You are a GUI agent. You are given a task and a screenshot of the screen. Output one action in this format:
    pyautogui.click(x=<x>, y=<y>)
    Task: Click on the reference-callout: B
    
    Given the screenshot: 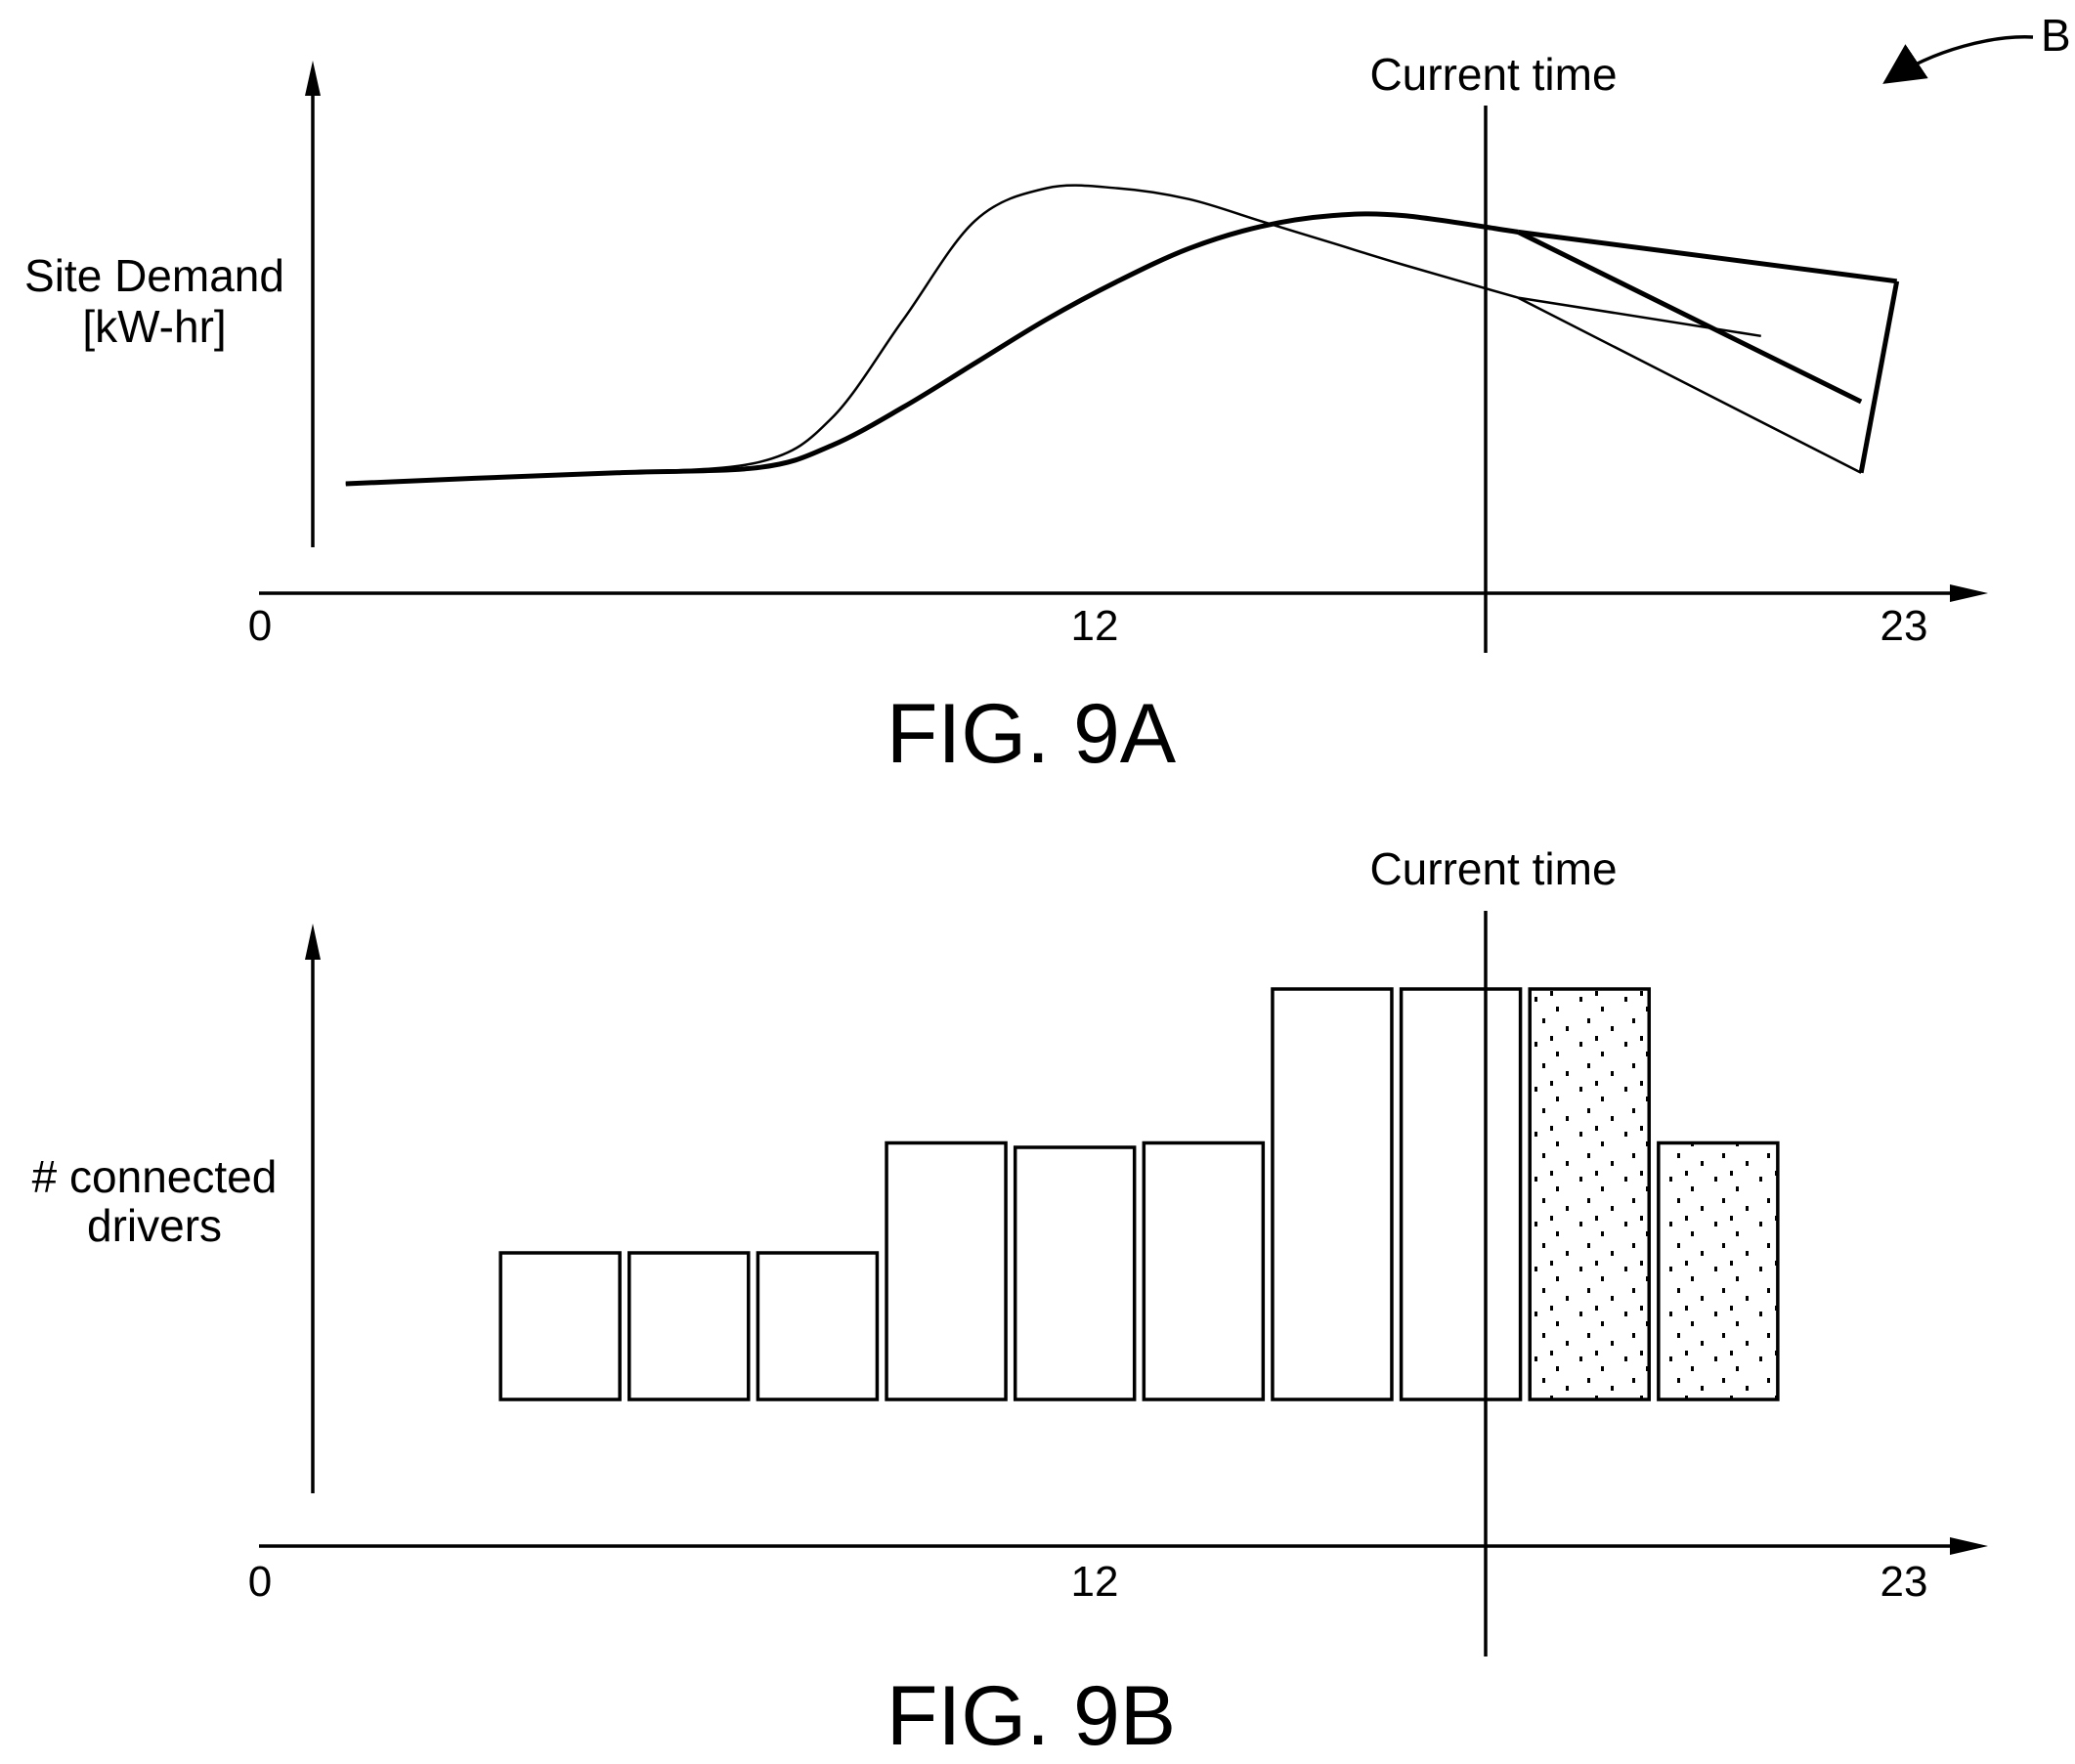 What is the action you would take?
    pyautogui.click(x=1976, y=47)
    